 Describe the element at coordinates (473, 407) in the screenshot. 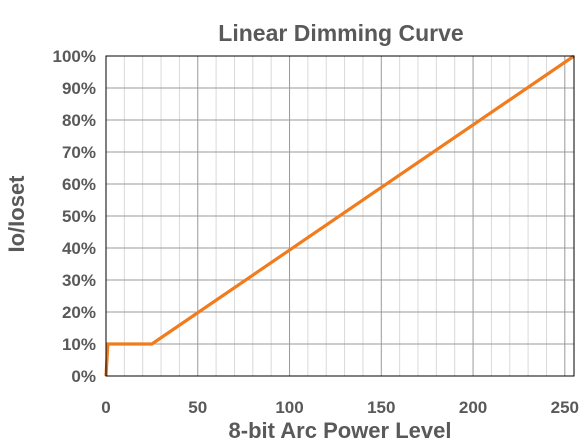

I see `x-tick-label: 200` at that location.